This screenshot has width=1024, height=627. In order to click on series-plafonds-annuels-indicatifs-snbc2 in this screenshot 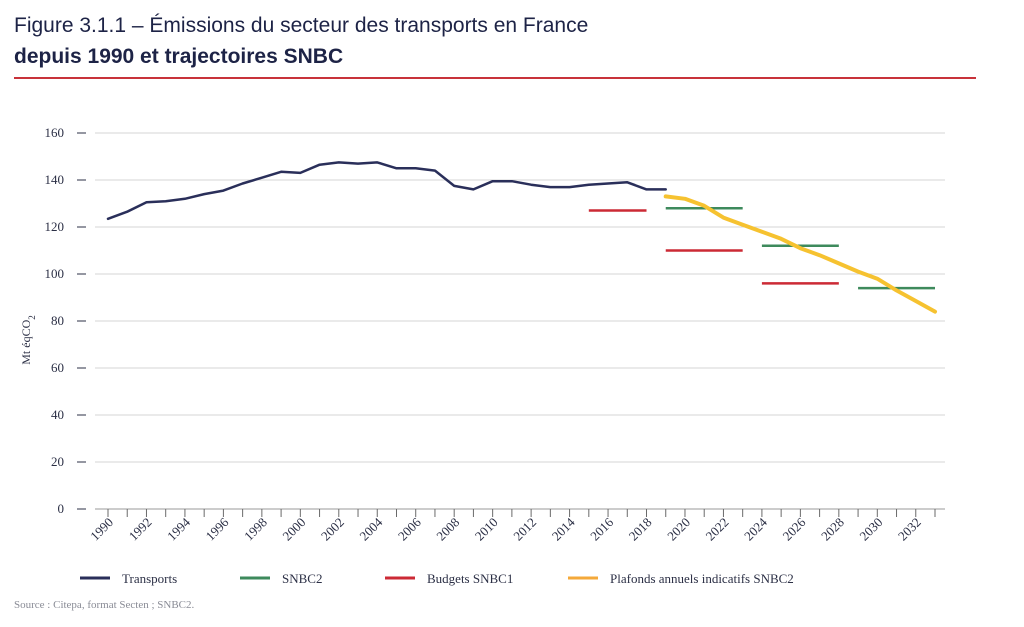, I will do `click(800, 254)`.